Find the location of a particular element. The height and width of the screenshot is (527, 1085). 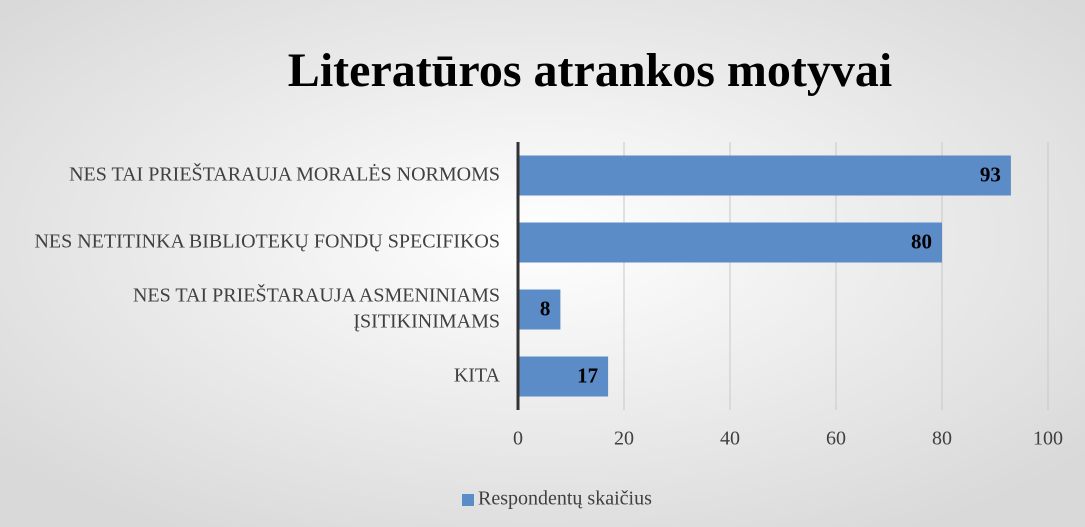

label-line: NES TAI PRIEŠTARAUJA MORALĖS NORMOMS is located at coordinates (284, 173).